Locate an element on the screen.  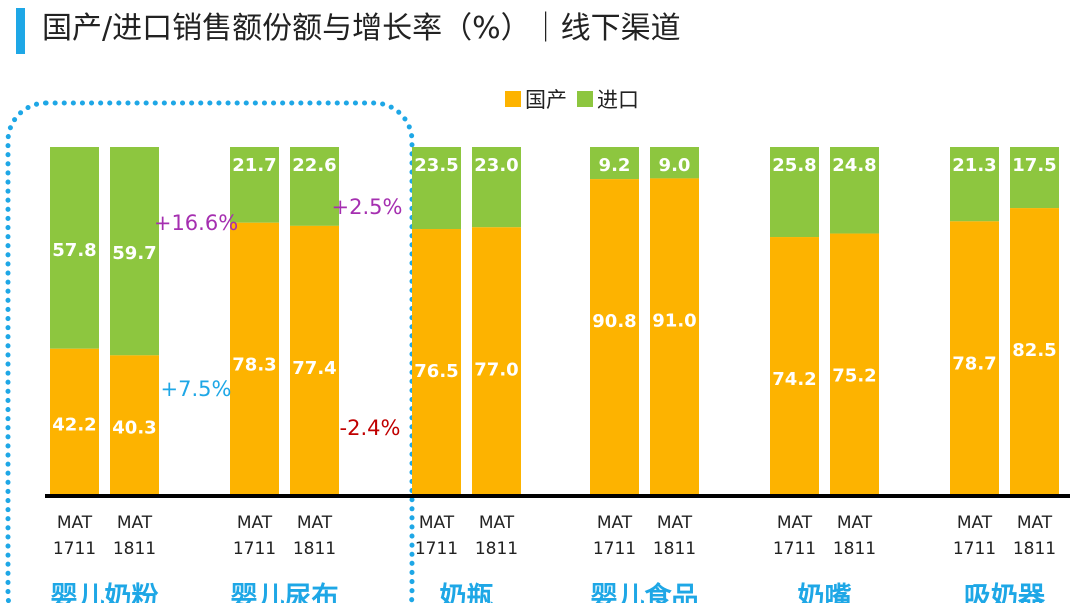
bar-label-import: 23.0 is located at coordinates (496, 165).